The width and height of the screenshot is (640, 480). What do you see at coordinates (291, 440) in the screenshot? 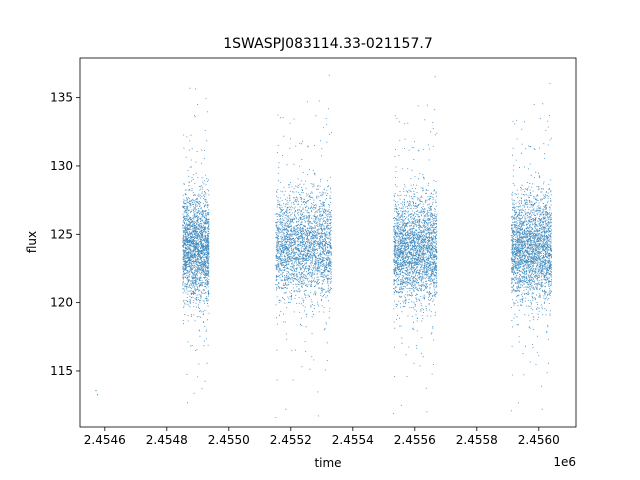
I see `x-tick-label: 2.4552` at bounding box center [291, 440].